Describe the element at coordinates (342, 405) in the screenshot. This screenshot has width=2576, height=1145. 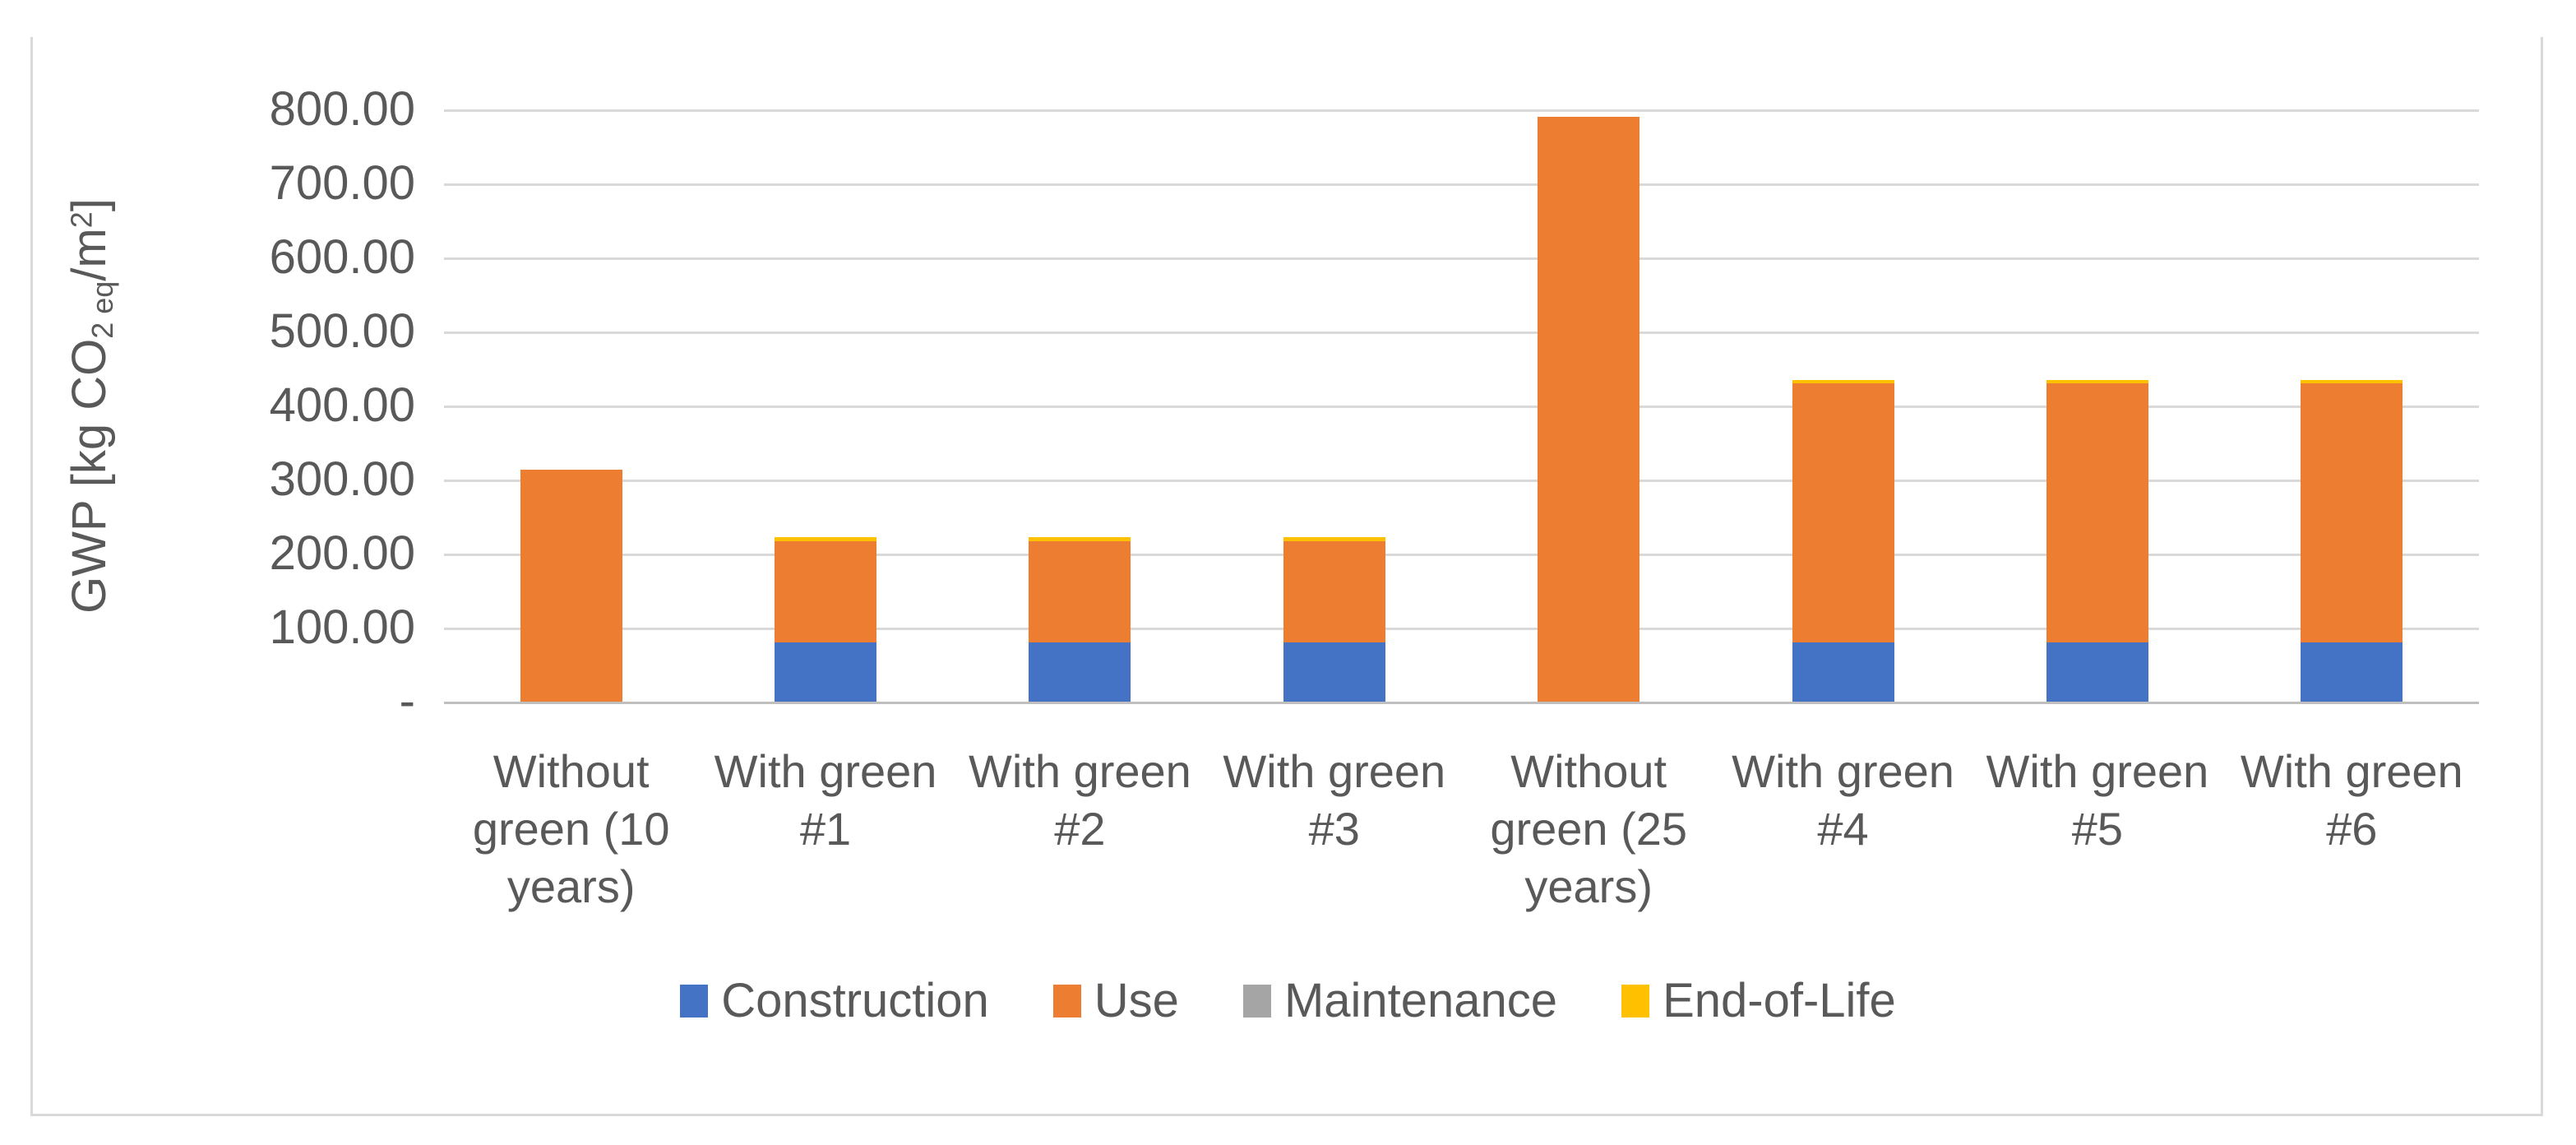
I see `y-tick-label: 400.00` at that location.